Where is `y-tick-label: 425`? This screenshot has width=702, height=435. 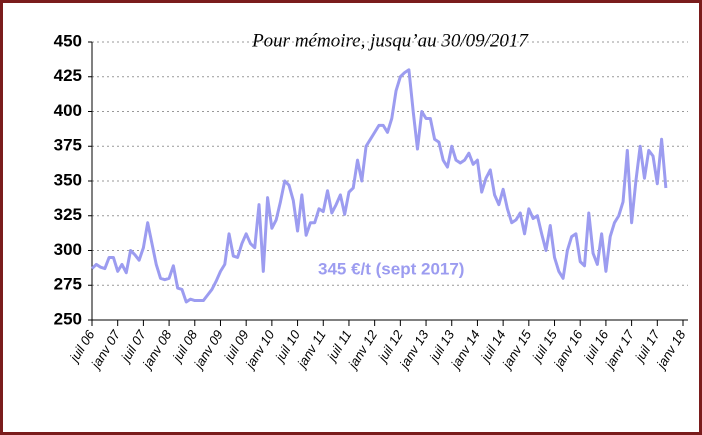 y-tick-label: 425 is located at coordinates (68, 75).